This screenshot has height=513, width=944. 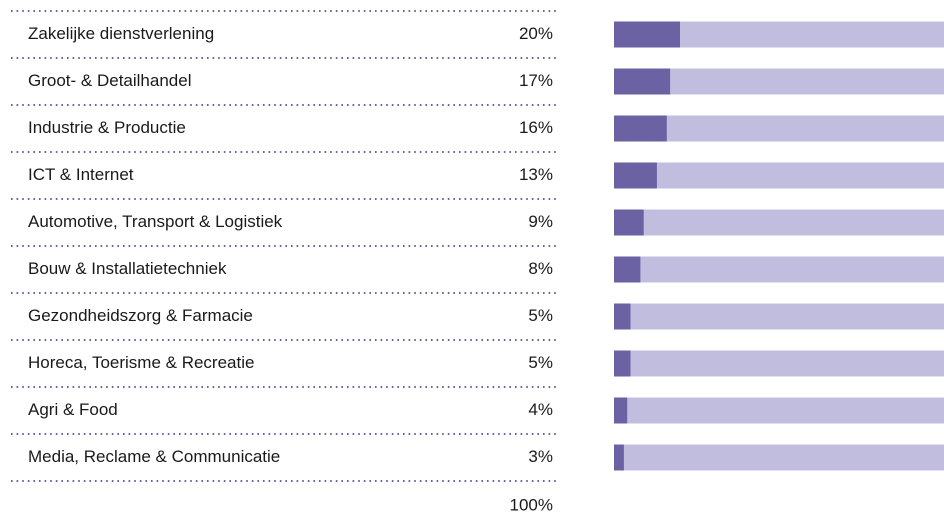 What do you see at coordinates (127, 268) in the screenshot?
I see `category-label: Bouw & Installatietechniek` at bounding box center [127, 268].